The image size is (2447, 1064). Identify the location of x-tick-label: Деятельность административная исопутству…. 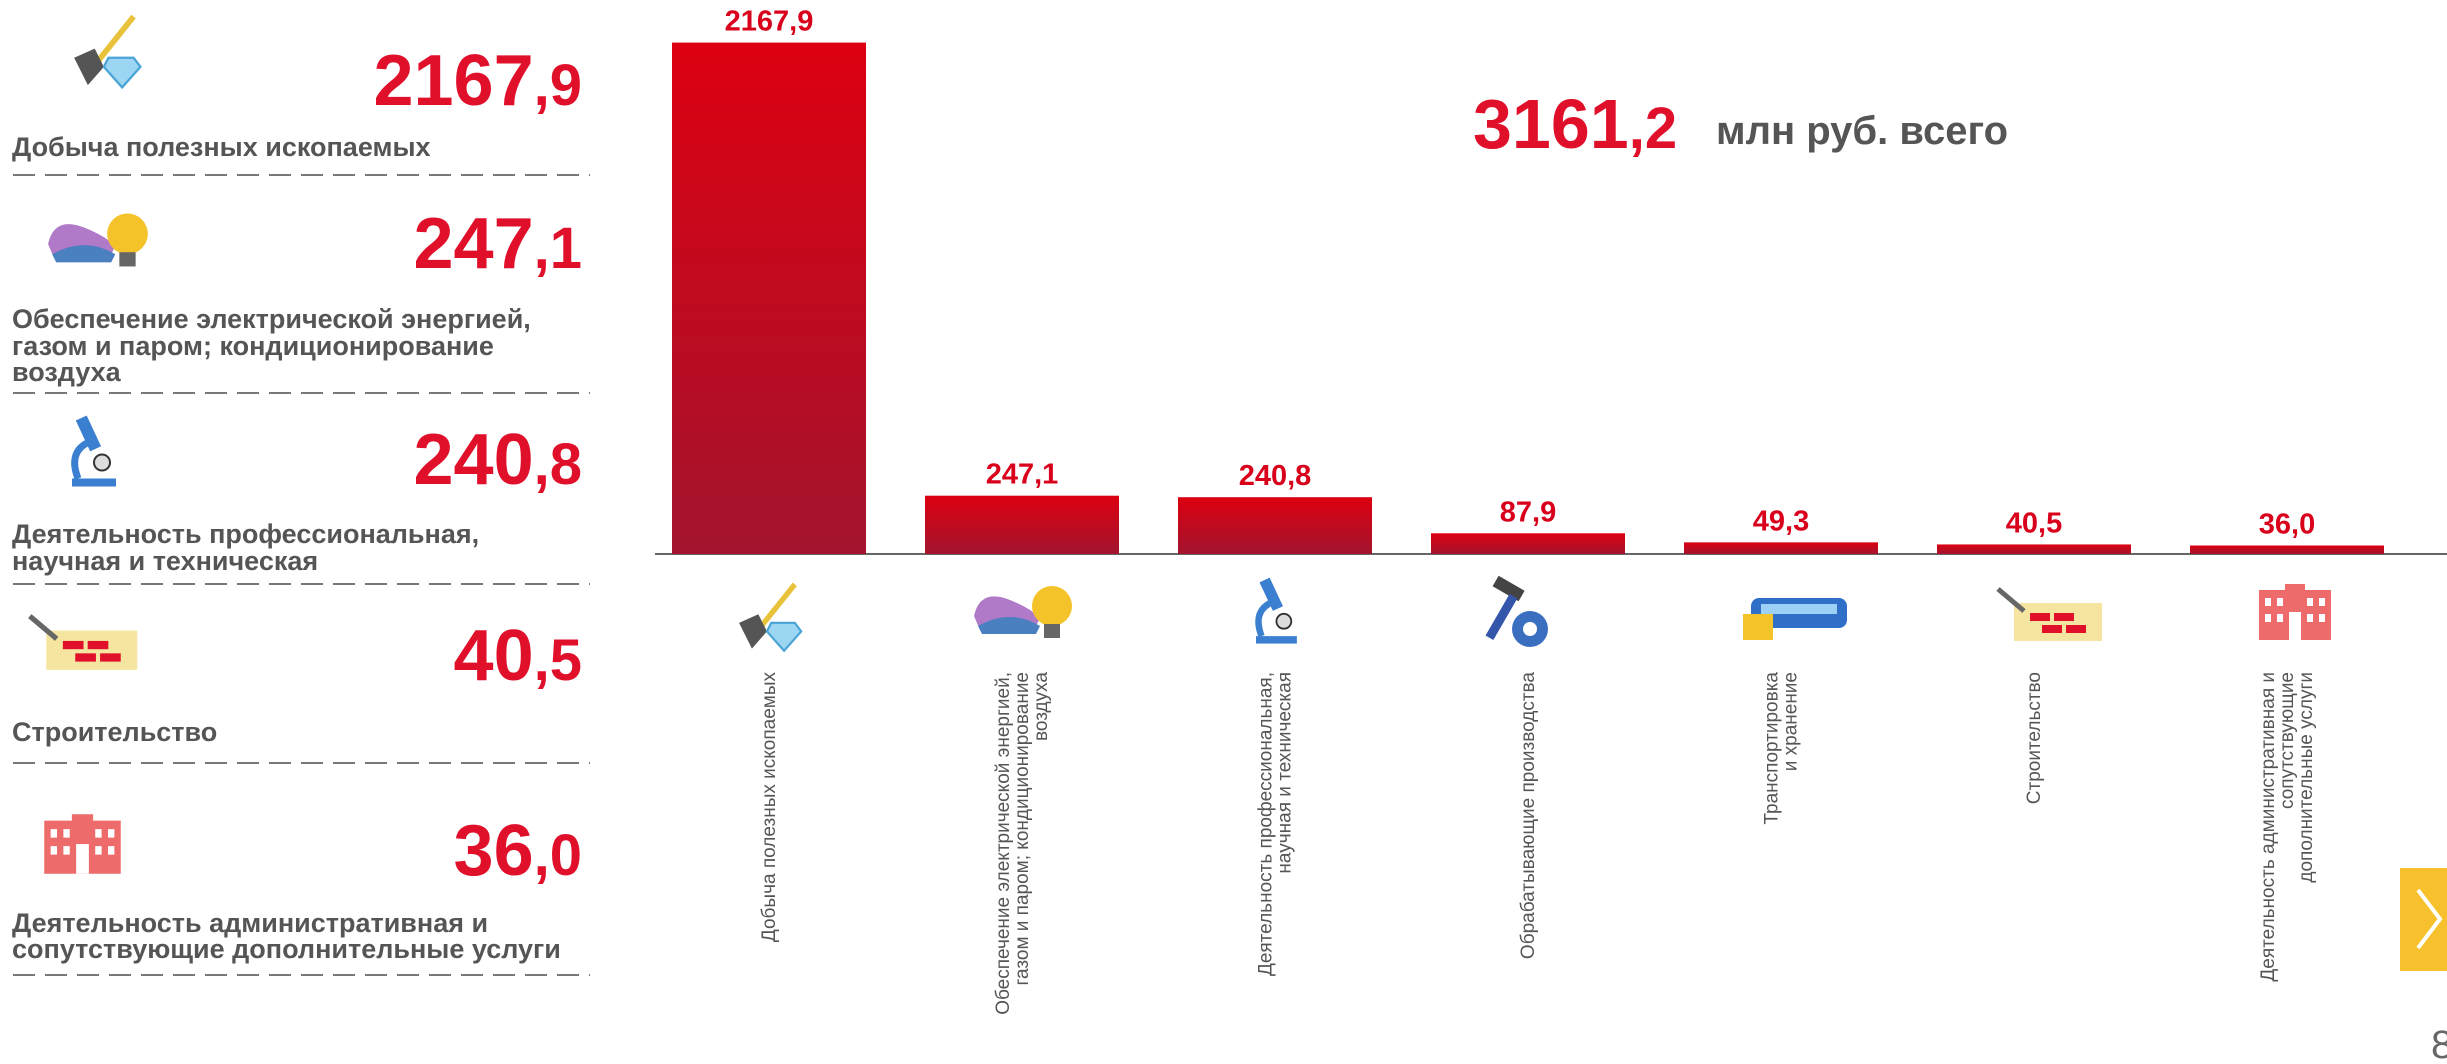
(2287, 827).